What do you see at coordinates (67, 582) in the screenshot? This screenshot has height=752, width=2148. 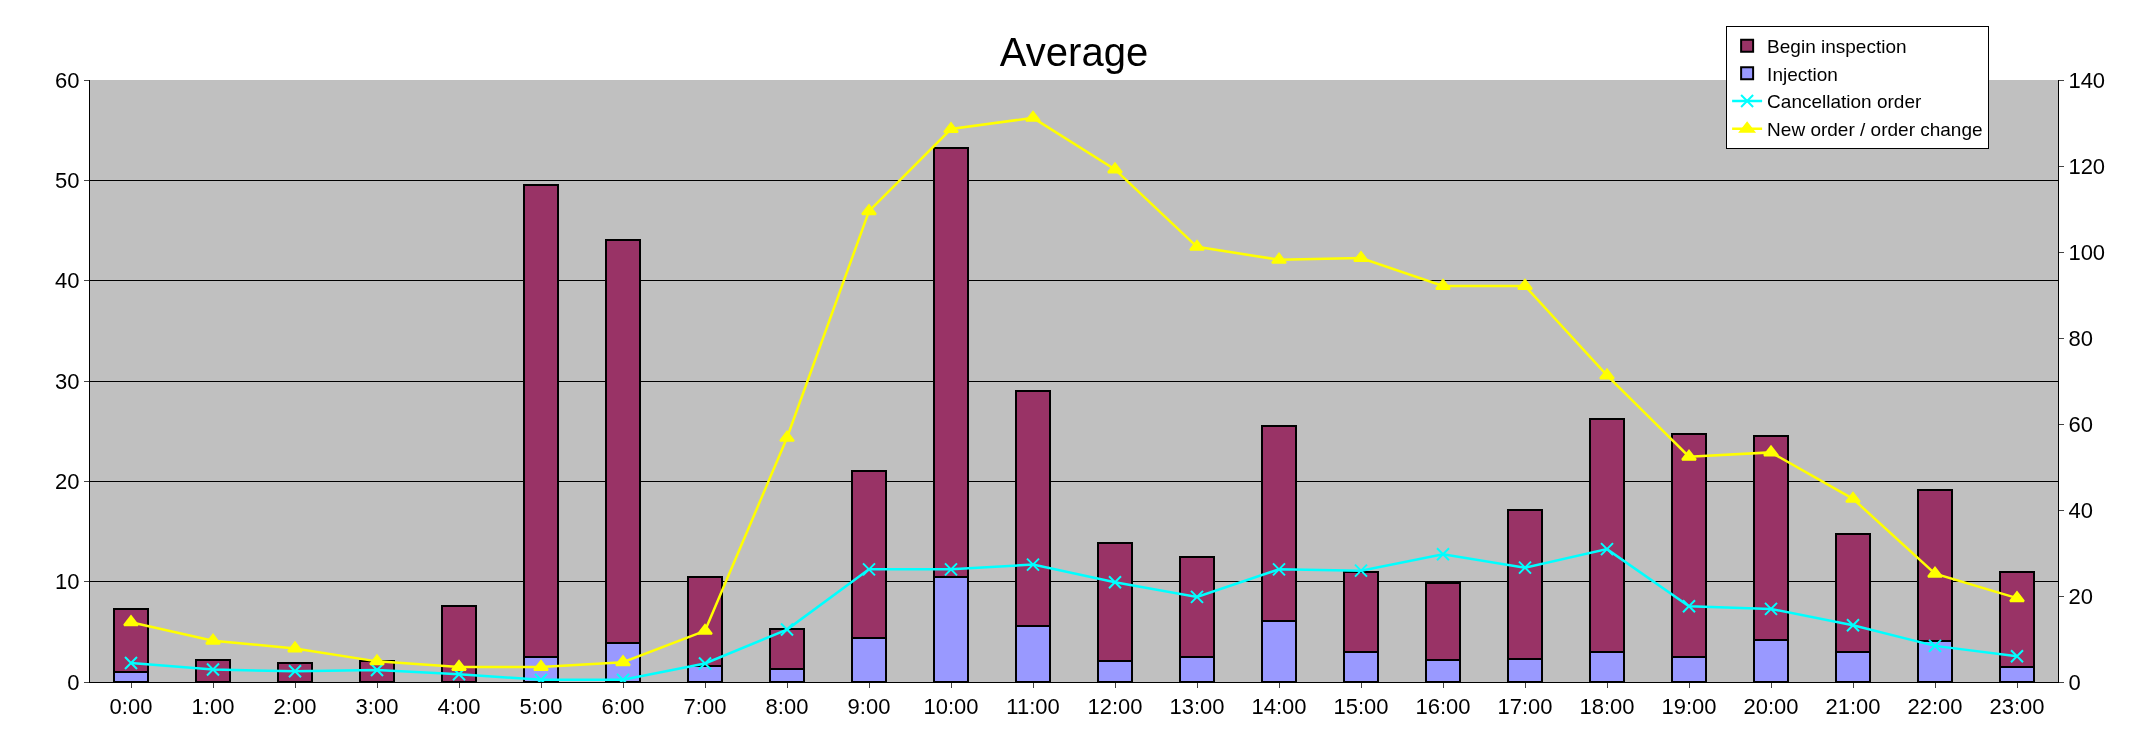 I see `y-tick-label: 10` at bounding box center [67, 582].